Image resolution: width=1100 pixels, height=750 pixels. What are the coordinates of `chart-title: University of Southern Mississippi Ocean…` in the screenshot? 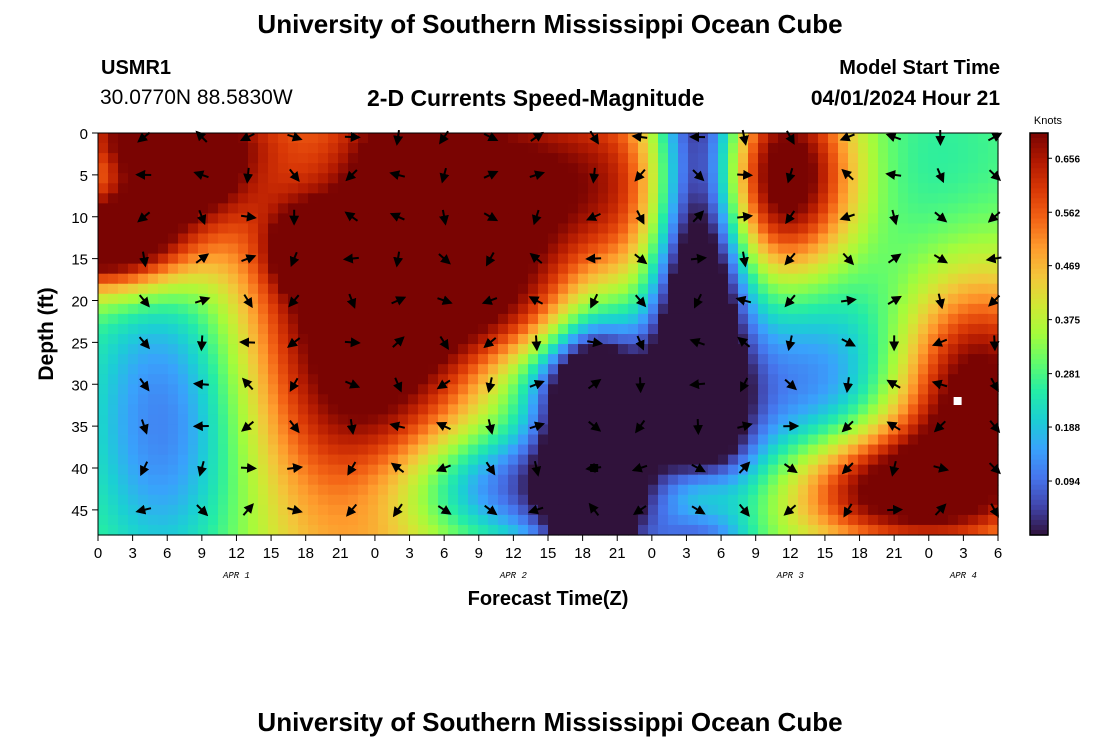 It's located at (550, 24).